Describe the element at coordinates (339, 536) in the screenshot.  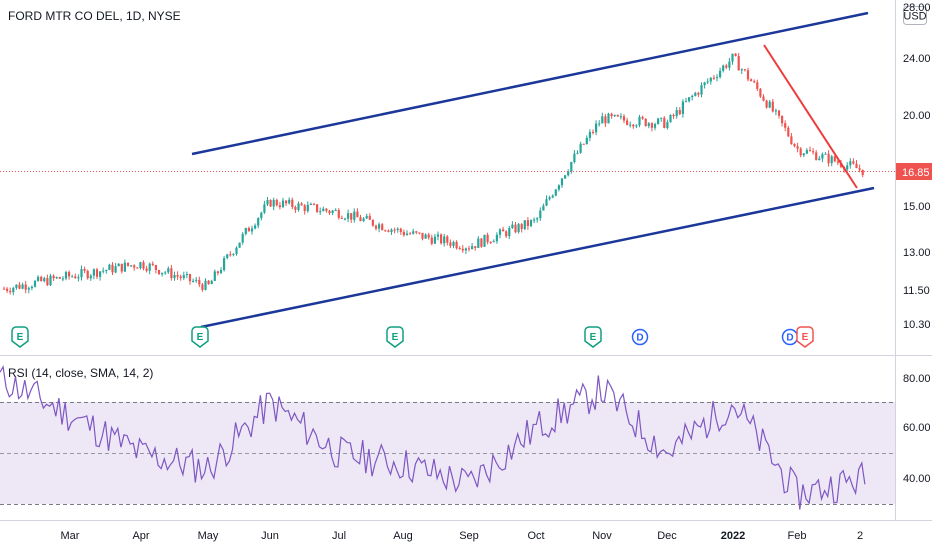
I see `time-axis-label: Jul` at that location.